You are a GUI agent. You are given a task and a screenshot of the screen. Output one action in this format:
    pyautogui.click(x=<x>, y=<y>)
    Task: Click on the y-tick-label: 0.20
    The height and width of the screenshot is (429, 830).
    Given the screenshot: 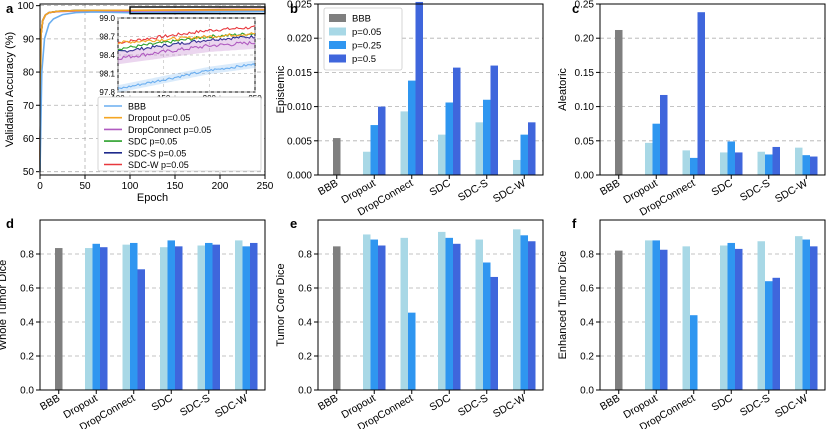 What is the action you would take?
    pyautogui.click(x=585, y=39)
    